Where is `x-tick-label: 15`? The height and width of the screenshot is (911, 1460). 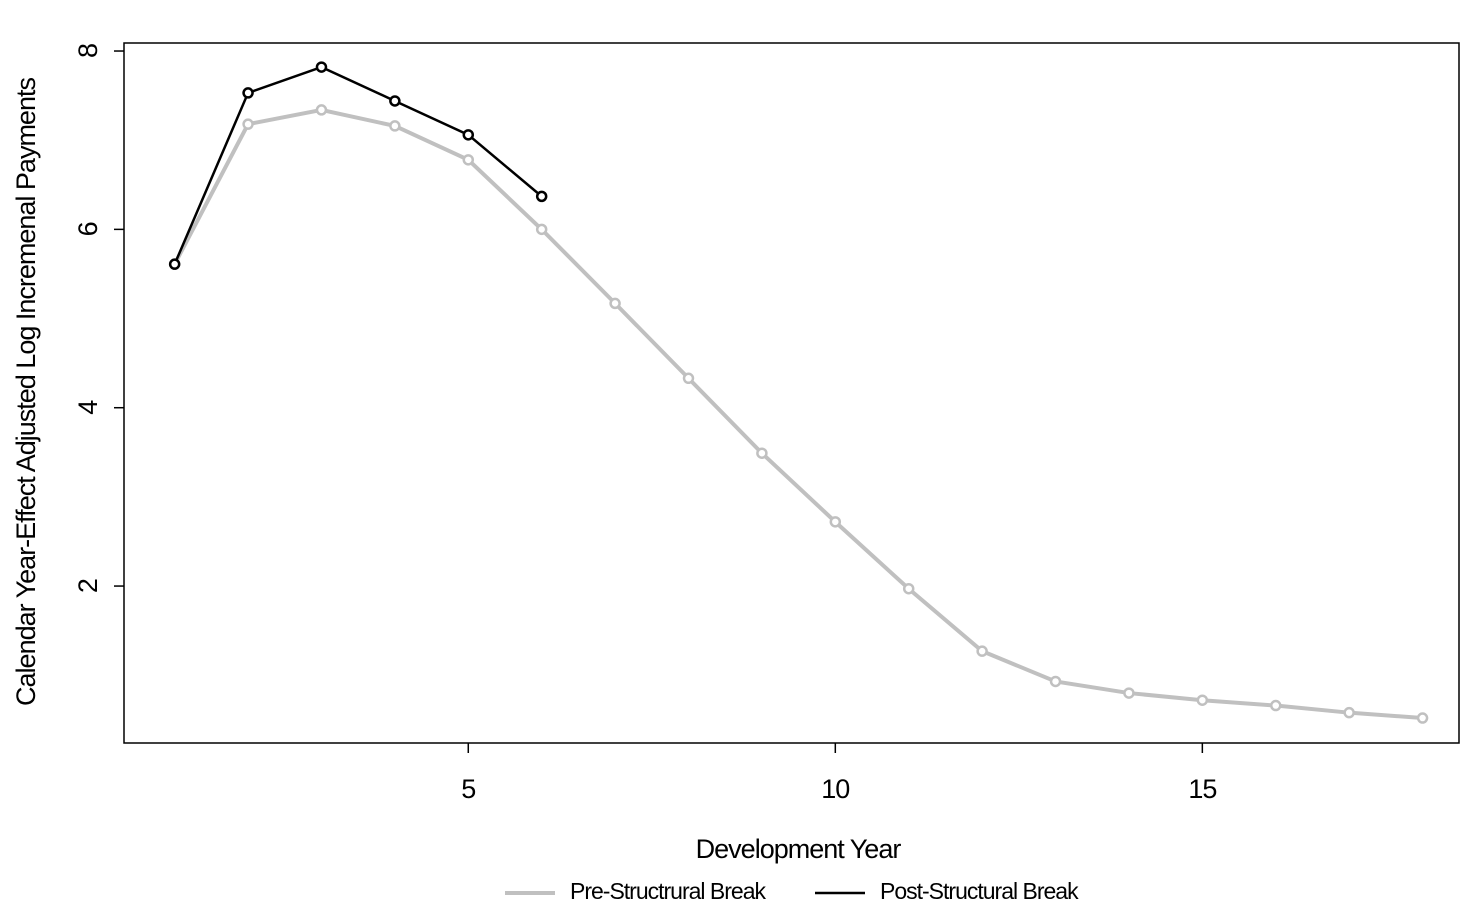 x-tick-label: 15 is located at coordinates (1202, 789).